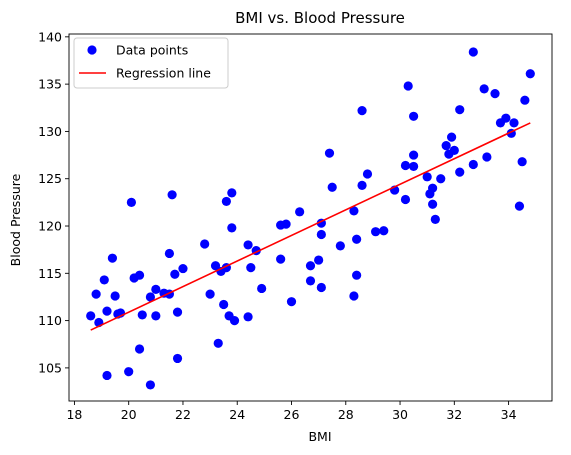 The width and height of the screenshot is (571, 455). Describe the element at coordinates (50, 226) in the screenshot. I see `y-tick-label: 120` at that location.